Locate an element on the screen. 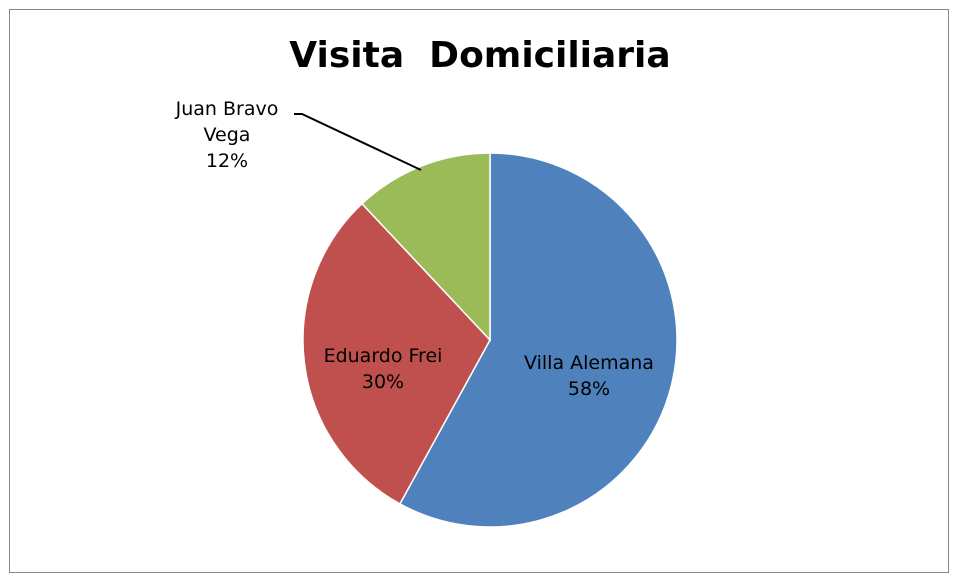 Image resolution: width=960 pixels, height=582 pixels. chart-title: Visita Domiciliaria is located at coordinates (480, 55).